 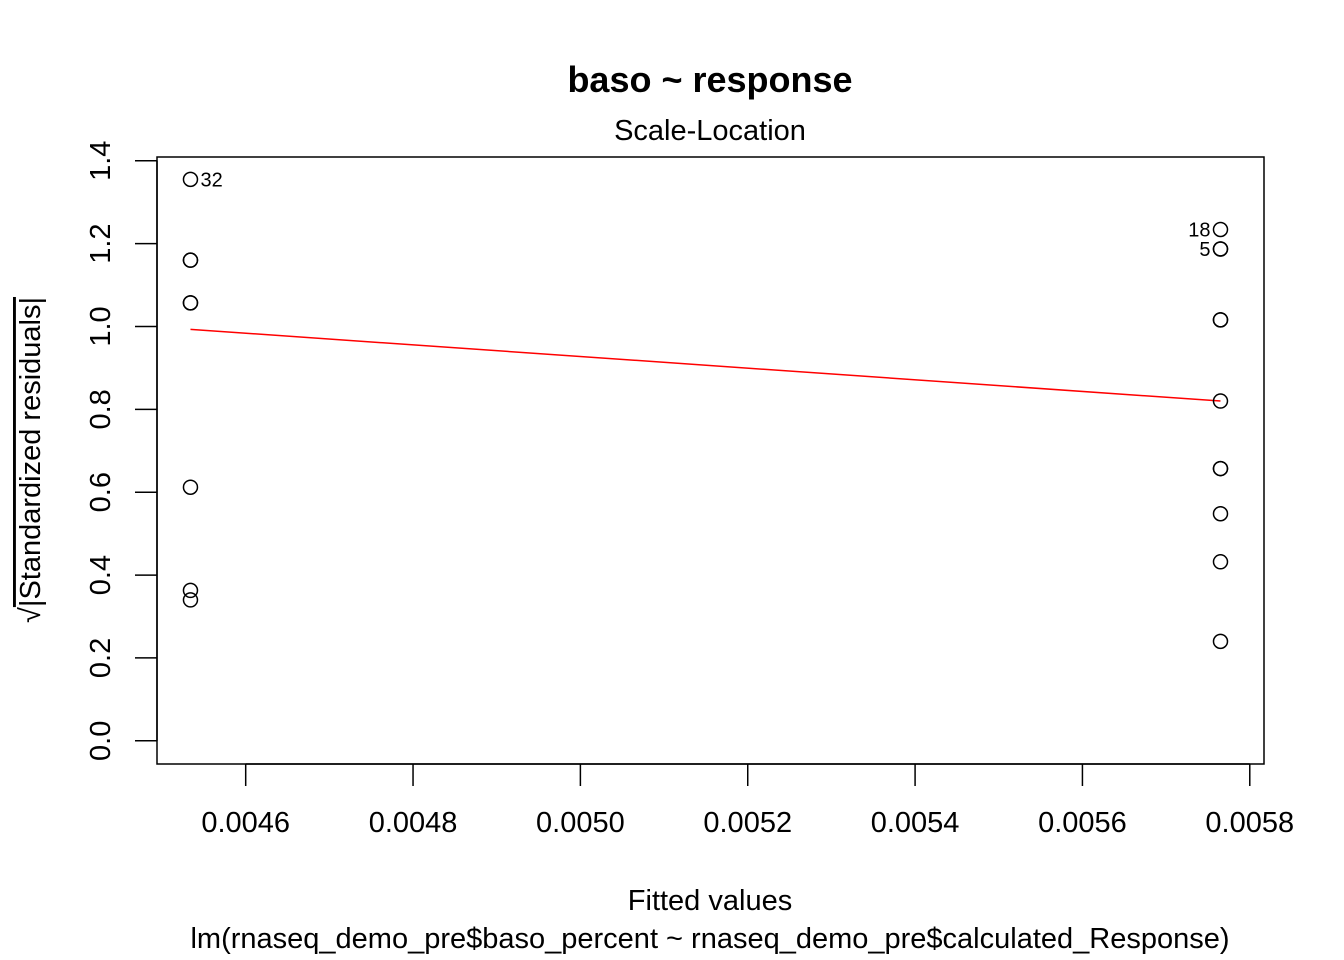 What do you see at coordinates (580, 823) in the screenshot?
I see `x-tick-label: 0.0050` at bounding box center [580, 823].